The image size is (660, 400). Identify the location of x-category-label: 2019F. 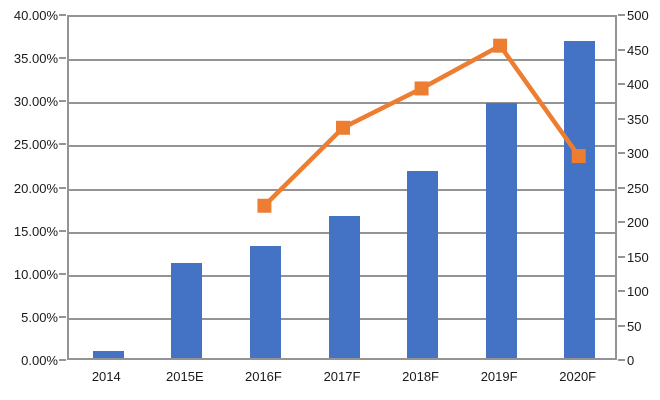
(499, 376).